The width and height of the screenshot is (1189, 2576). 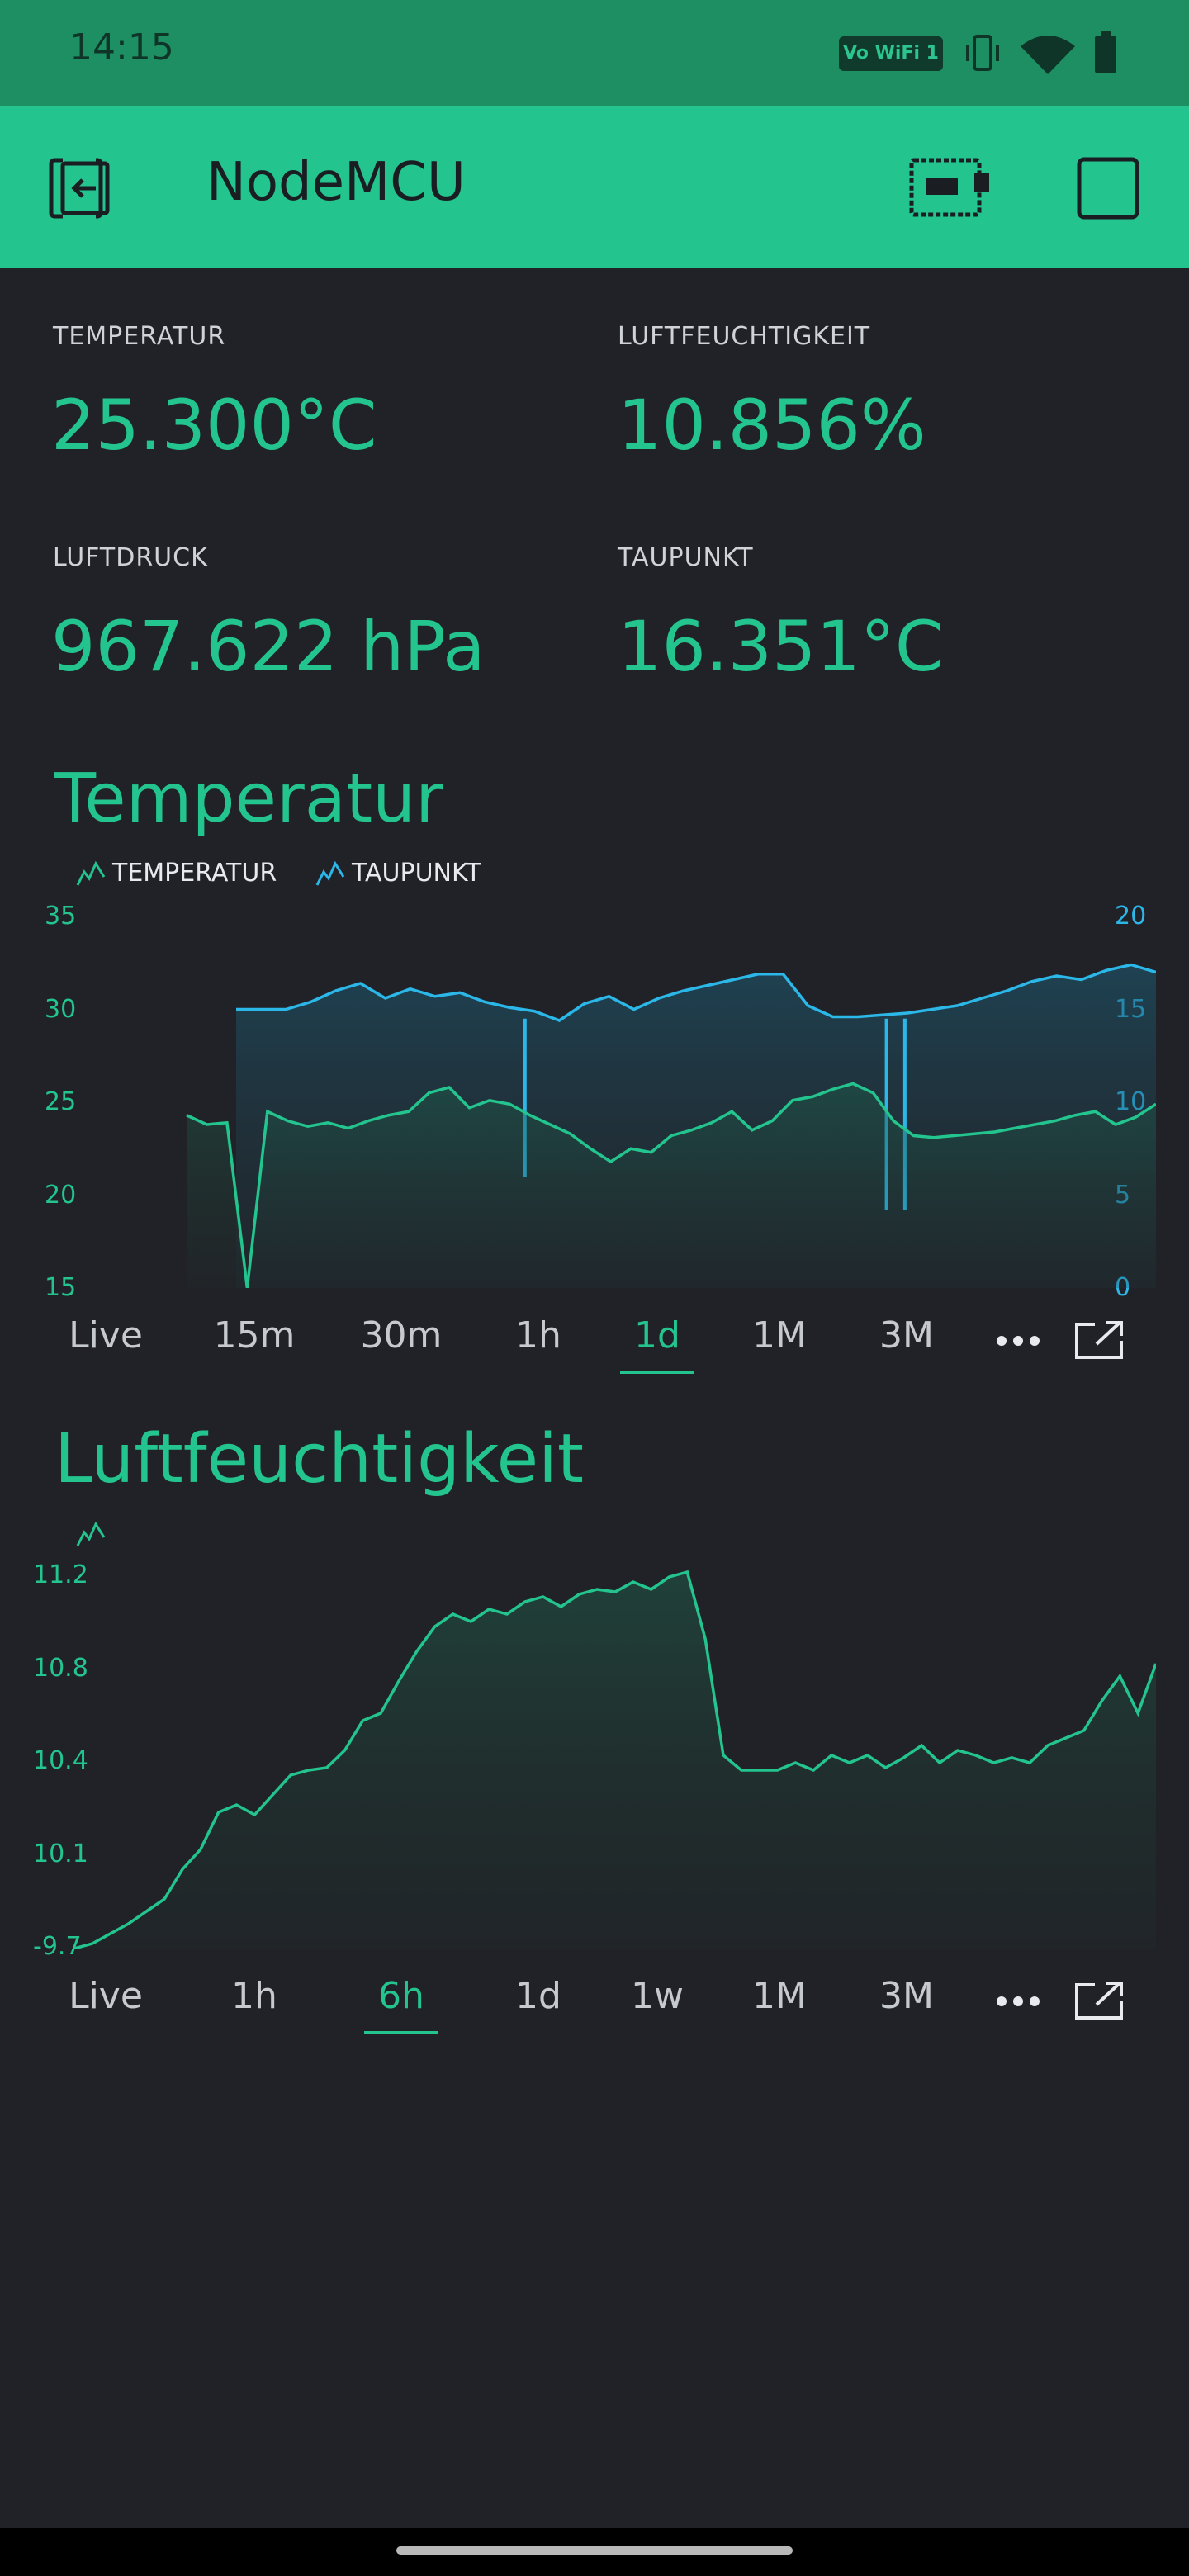 I want to click on app-title: NodeMCU, so click(x=336, y=182).